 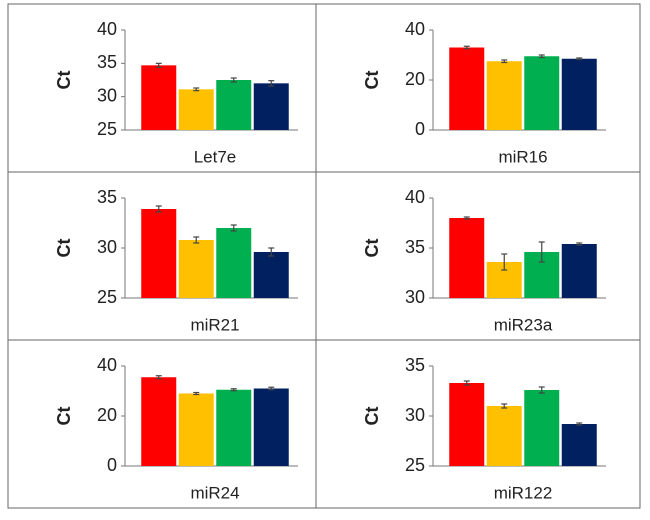 What do you see at coordinates (214, 492) in the screenshot?
I see `x-axis-label: miR24` at bounding box center [214, 492].